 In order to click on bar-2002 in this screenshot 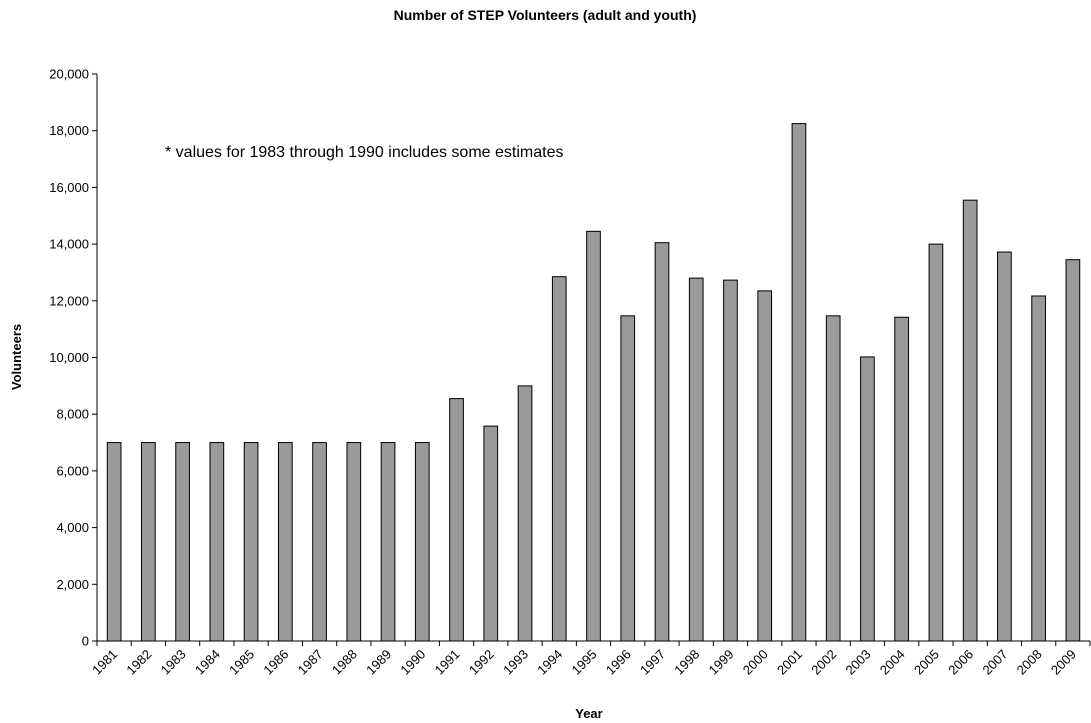, I will do `click(833, 478)`.